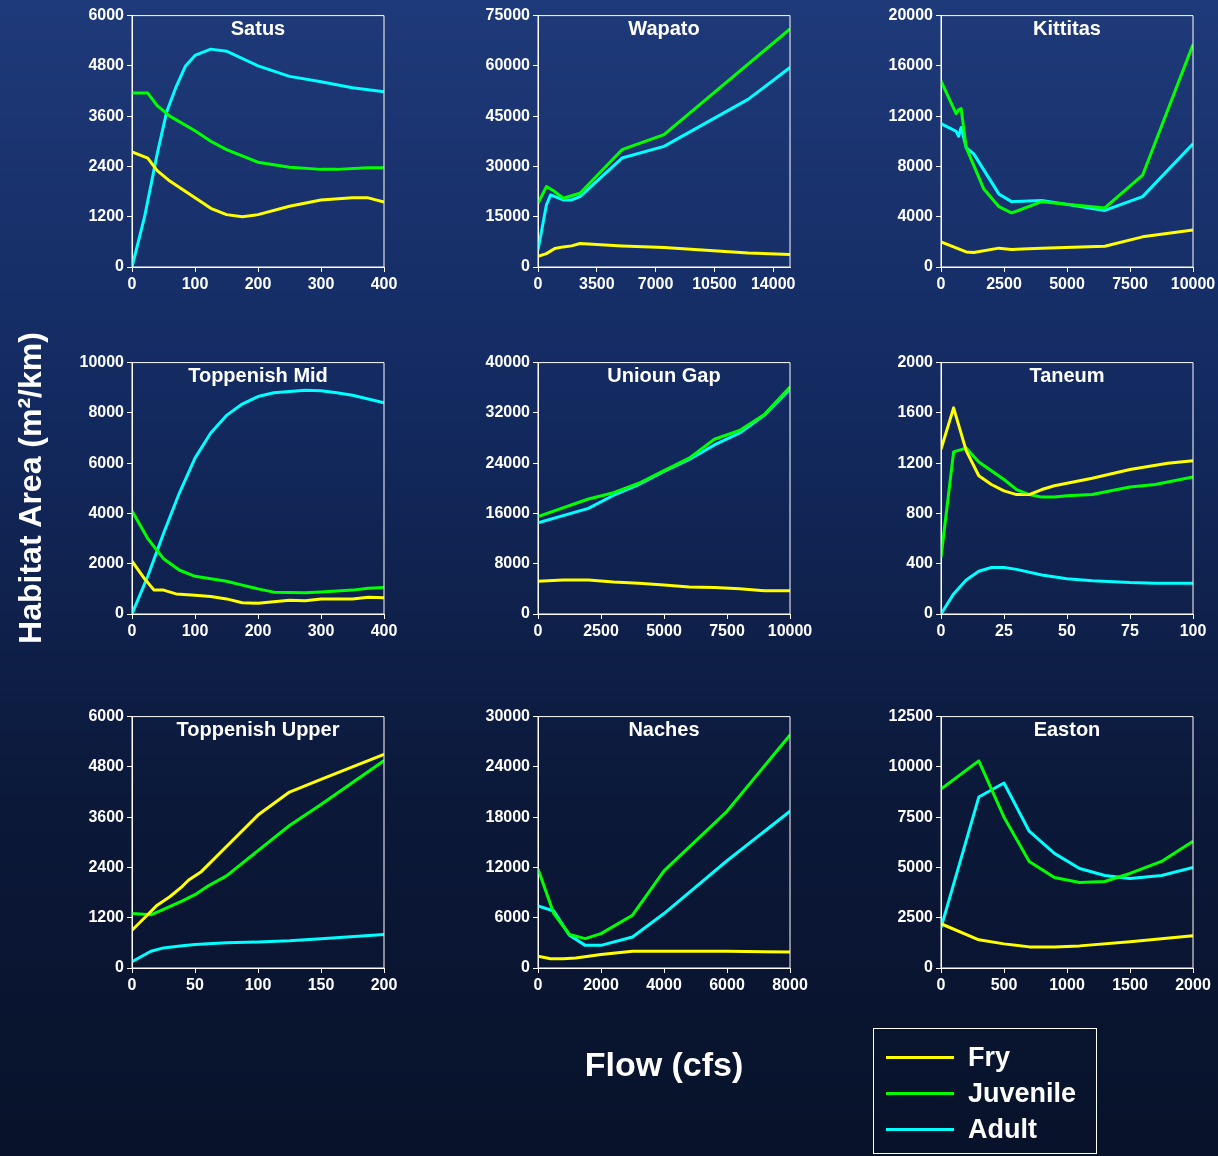 The image size is (1218, 1156). Describe the element at coordinates (1004, 631) in the screenshot. I see `x-tick-label: 25` at that location.